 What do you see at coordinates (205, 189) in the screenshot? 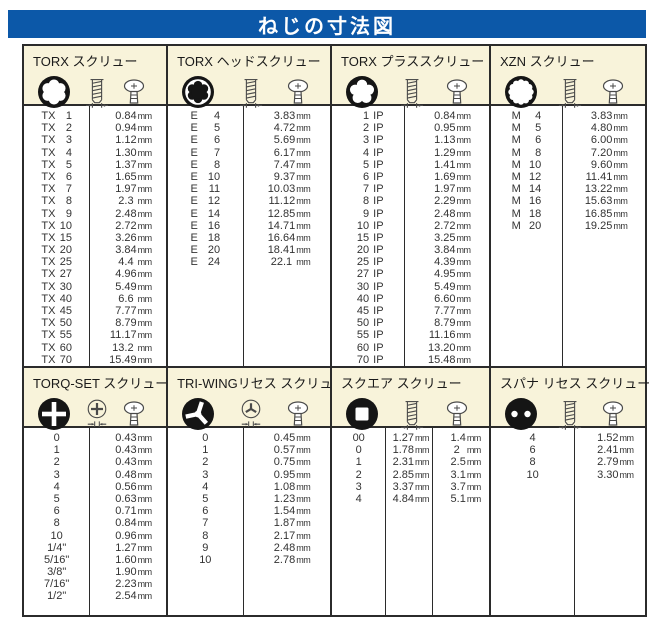
I see `size-cell: E 11` at bounding box center [205, 189].